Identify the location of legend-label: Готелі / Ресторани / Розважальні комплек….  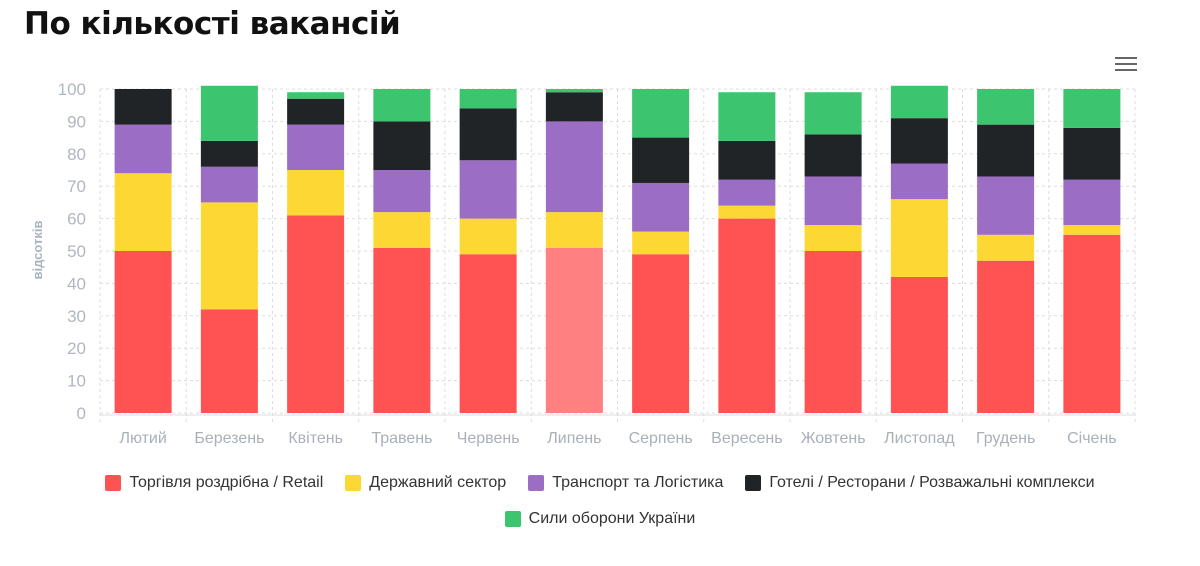
(932, 482).